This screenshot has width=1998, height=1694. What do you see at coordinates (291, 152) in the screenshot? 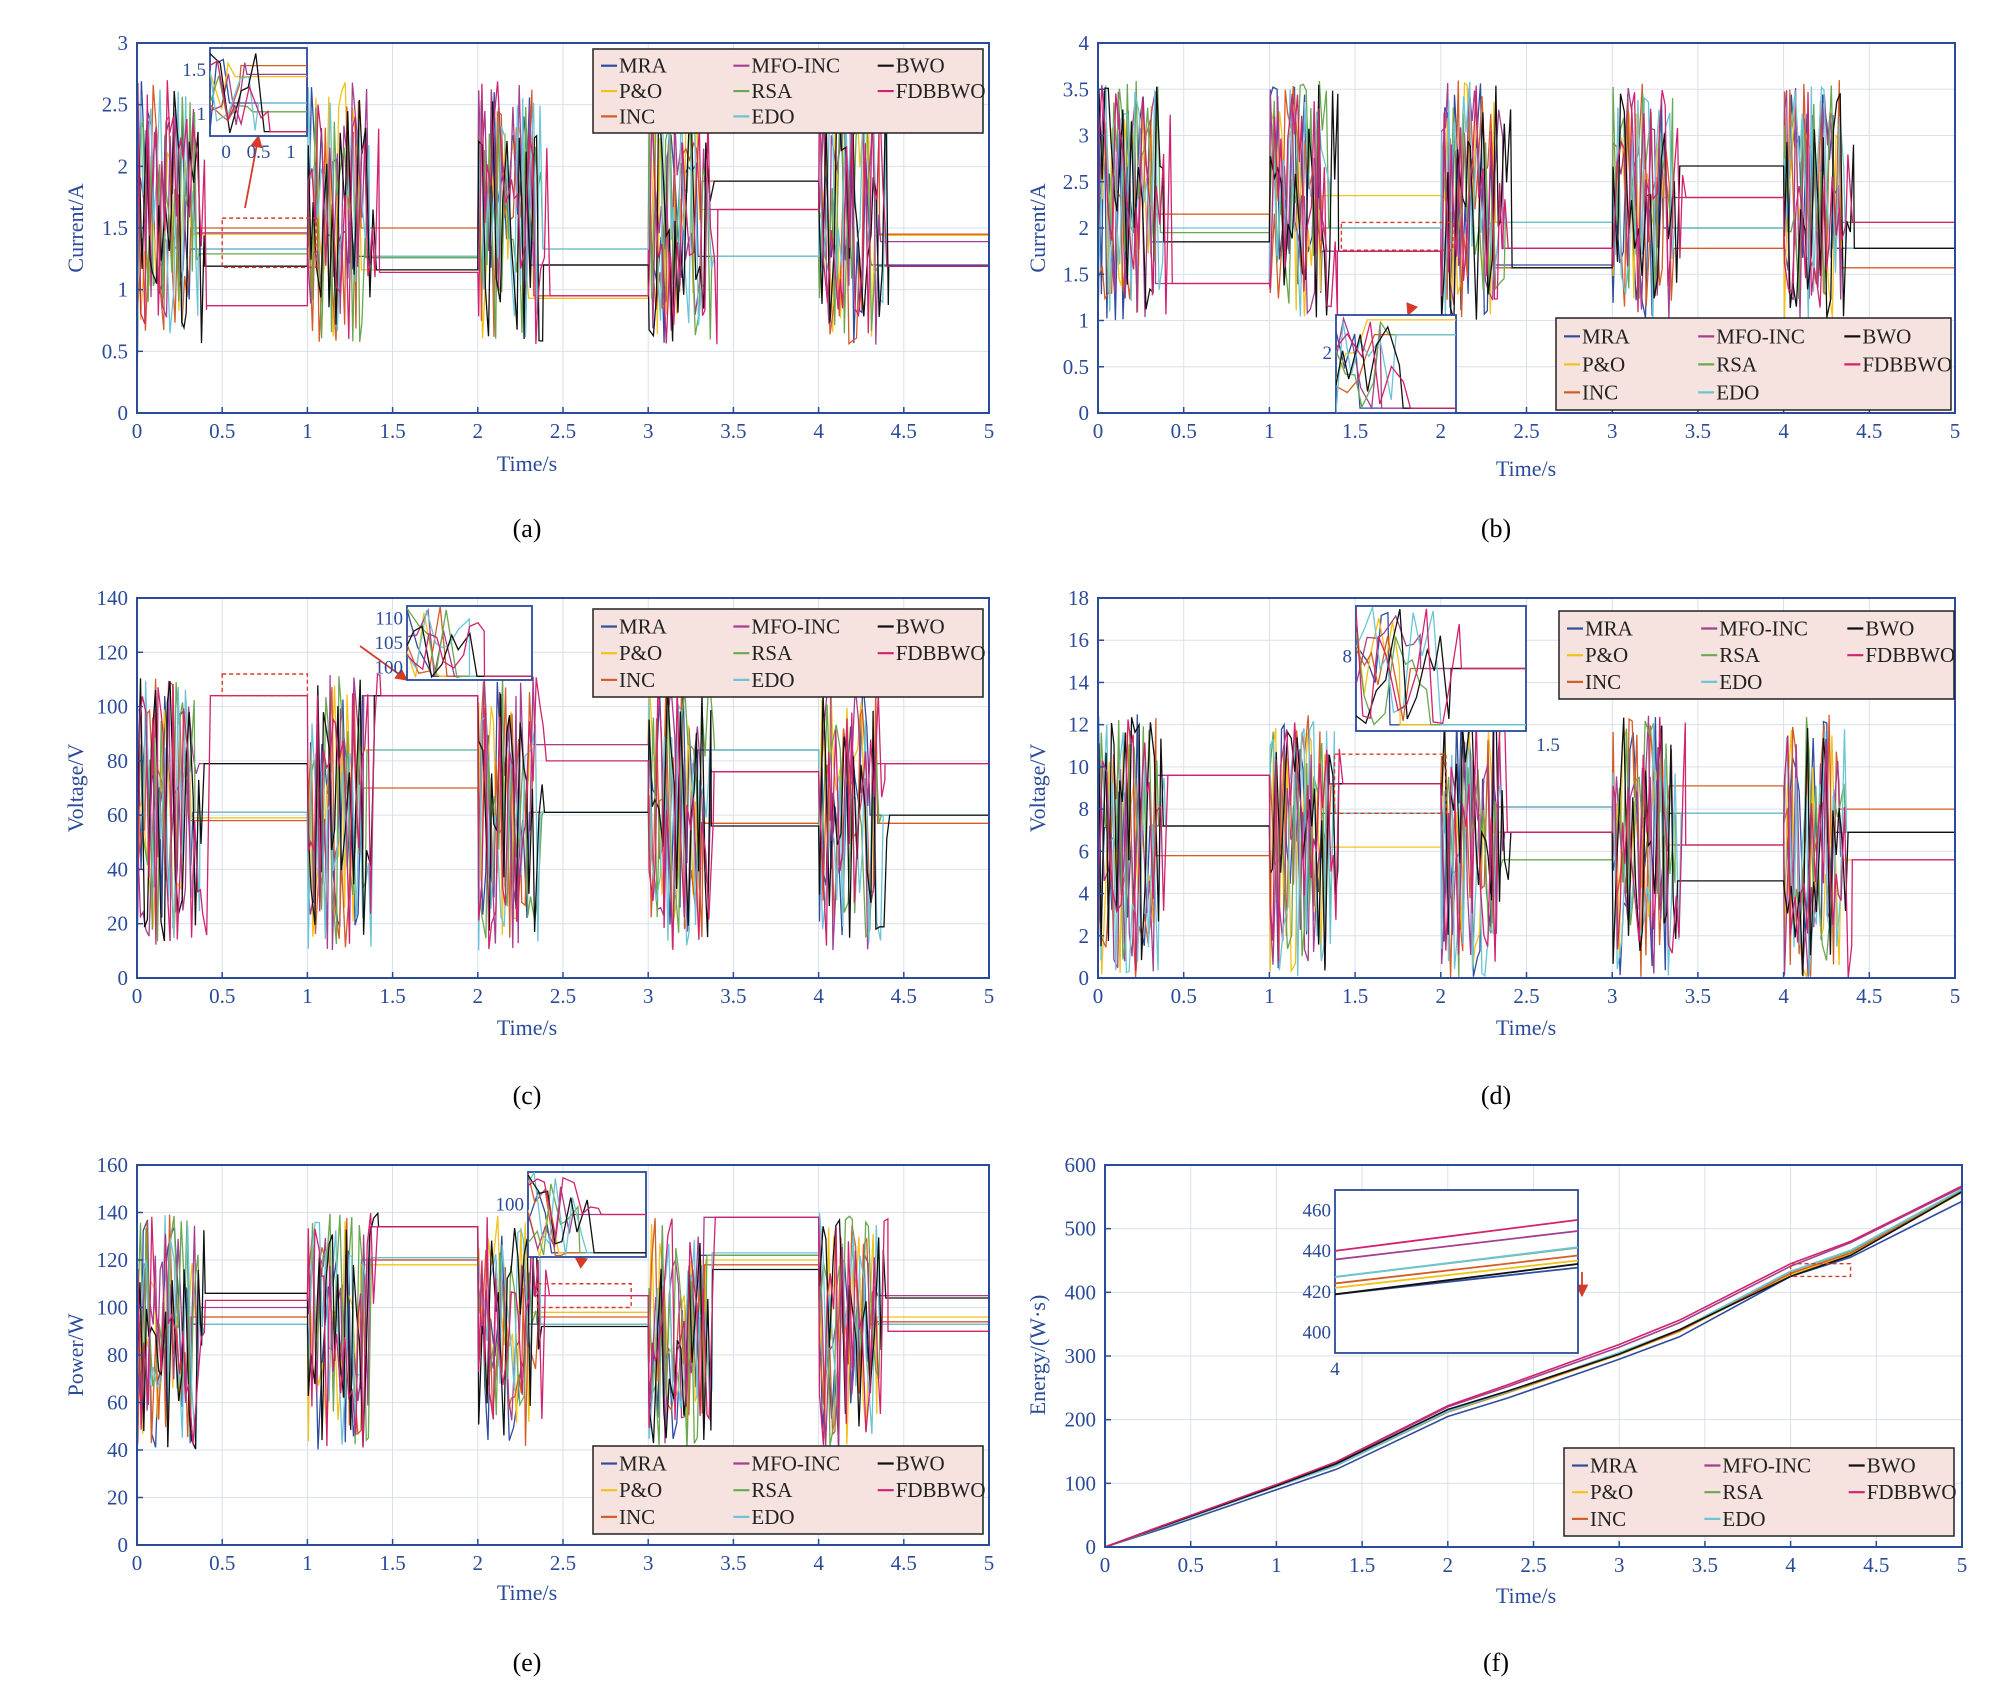
I see `inset-x-tick-label: 1` at bounding box center [291, 152].